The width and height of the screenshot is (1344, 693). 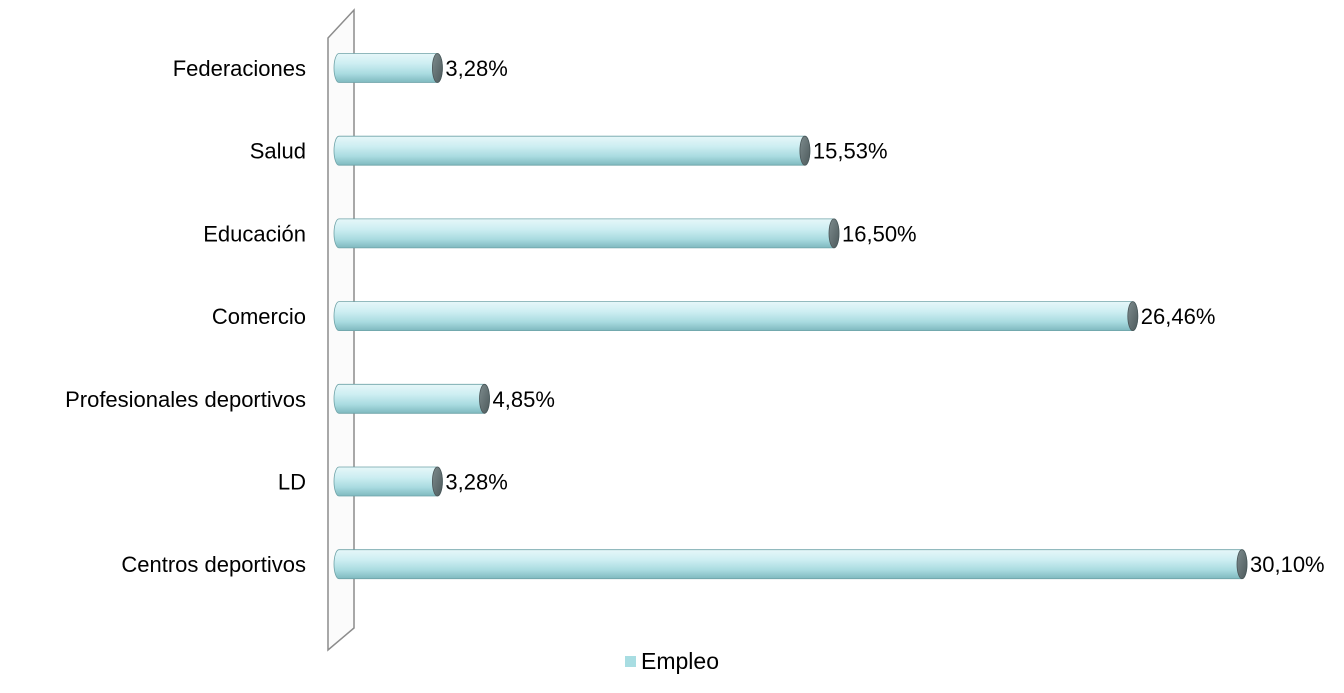 I want to click on category-label-centros-deportivos: Centros deportivos, so click(x=213, y=564).